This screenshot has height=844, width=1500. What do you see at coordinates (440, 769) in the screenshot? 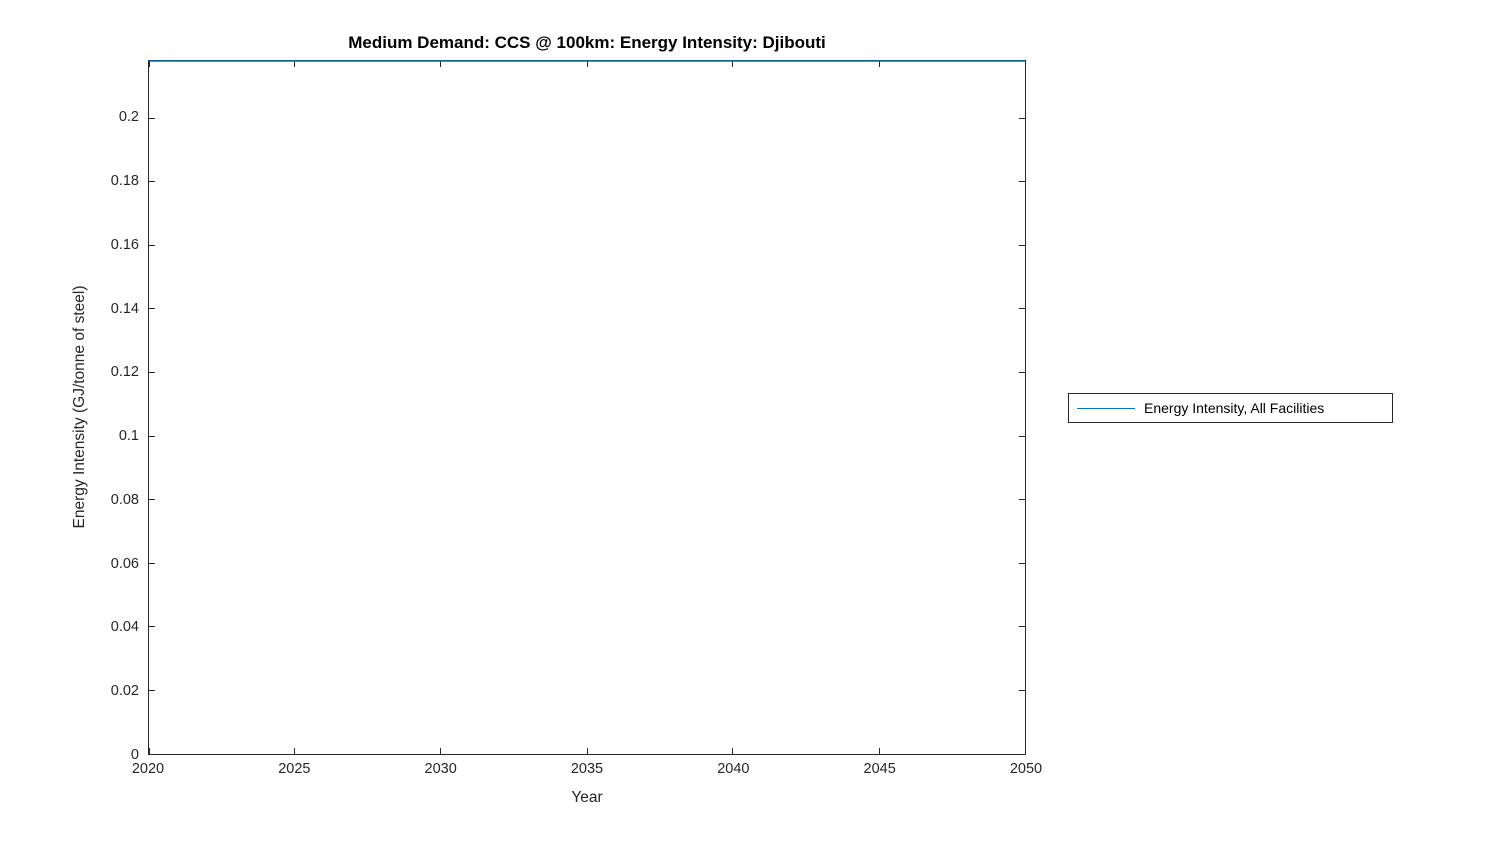
I see `x-tick-label: 2030` at bounding box center [440, 769].